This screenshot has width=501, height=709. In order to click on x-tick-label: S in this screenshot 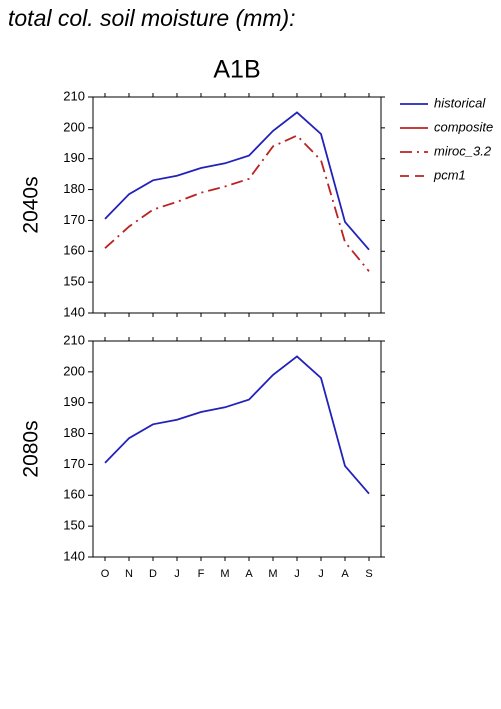, I will do `click(368, 574)`.